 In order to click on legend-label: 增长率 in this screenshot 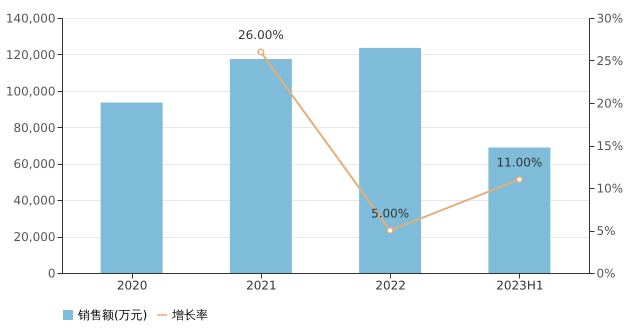, I will do `click(189, 315)`.